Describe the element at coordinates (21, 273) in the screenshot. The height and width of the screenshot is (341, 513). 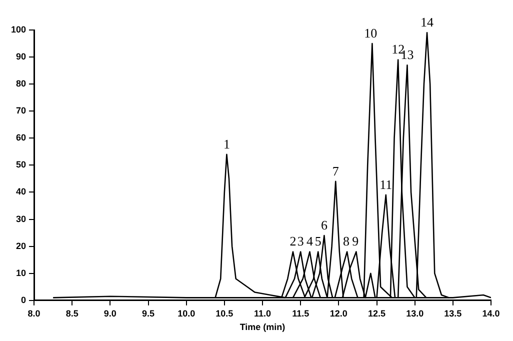
I see `y-tick-label: 10` at that location.